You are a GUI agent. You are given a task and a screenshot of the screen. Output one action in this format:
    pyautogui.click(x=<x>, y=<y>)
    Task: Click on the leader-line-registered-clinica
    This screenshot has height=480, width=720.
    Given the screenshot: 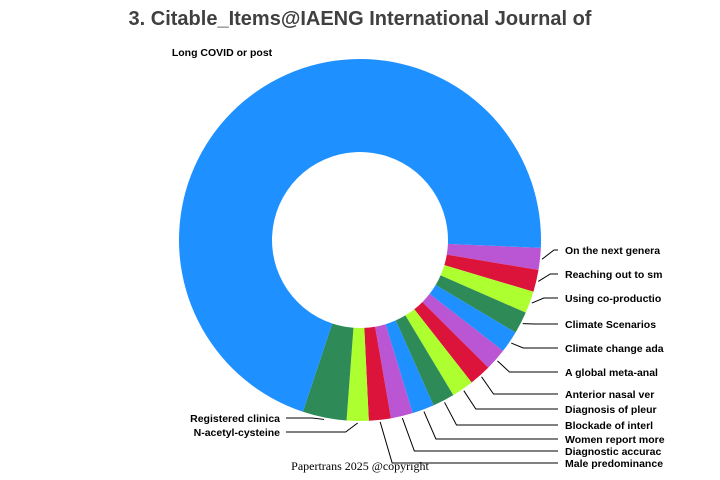 What is the action you would take?
    pyautogui.click(x=305, y=418)
    